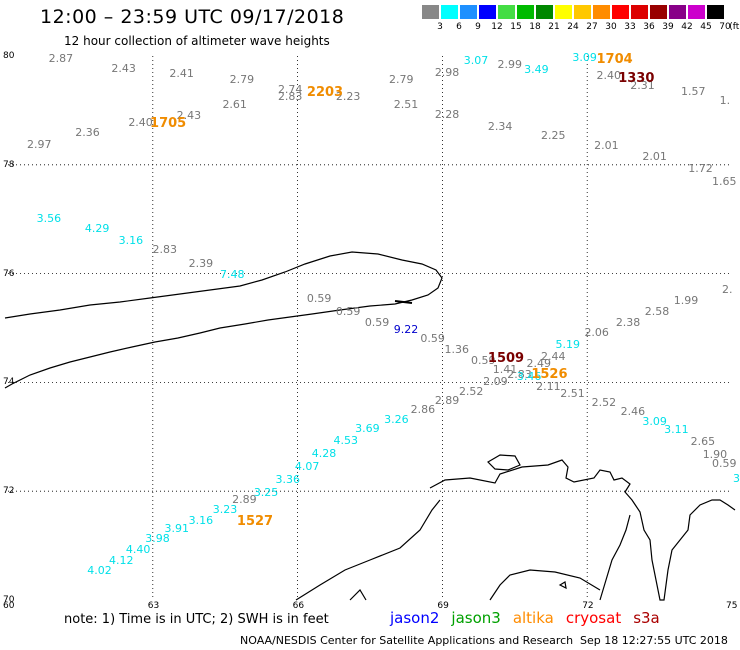 Image resolution: width=740 pixels, height=650 pixels. I want to click on wave-height-value: 4.28, so click(324, 454).